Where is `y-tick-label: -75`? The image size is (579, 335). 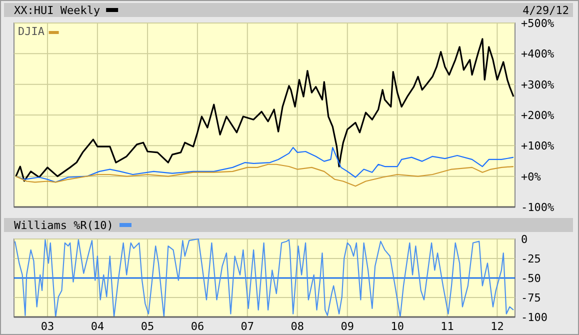 y-tick-label: -75 is located at coordinates (531, 298).